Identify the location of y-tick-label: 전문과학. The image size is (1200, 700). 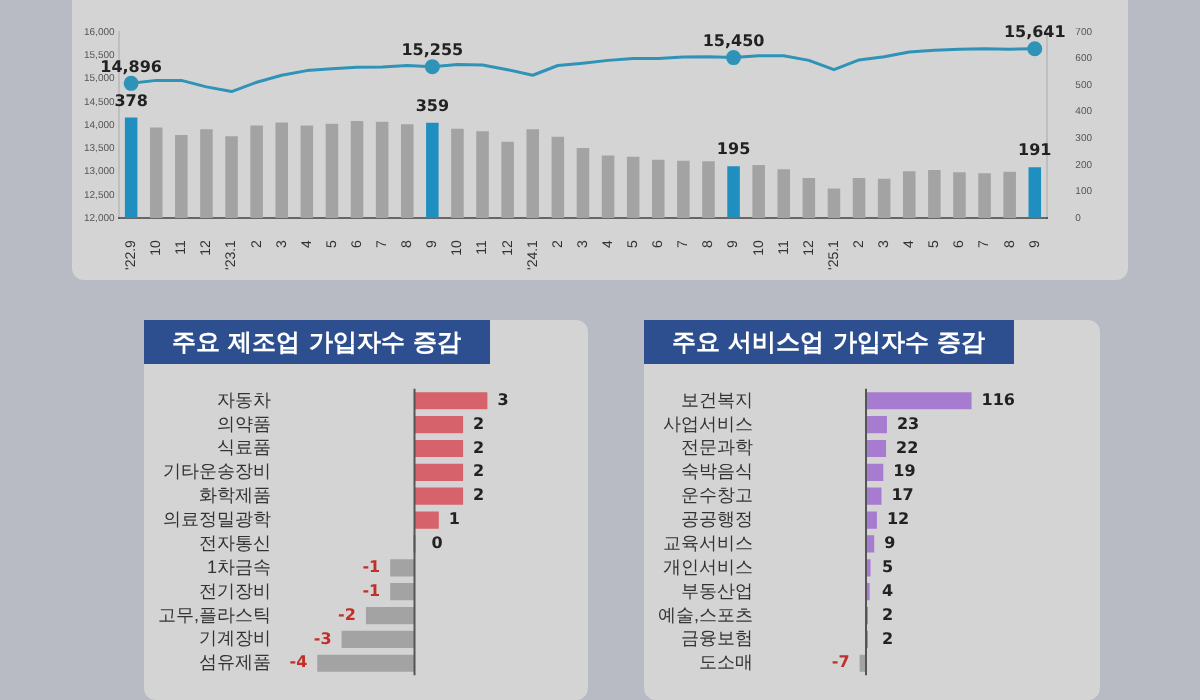
(717, 447).